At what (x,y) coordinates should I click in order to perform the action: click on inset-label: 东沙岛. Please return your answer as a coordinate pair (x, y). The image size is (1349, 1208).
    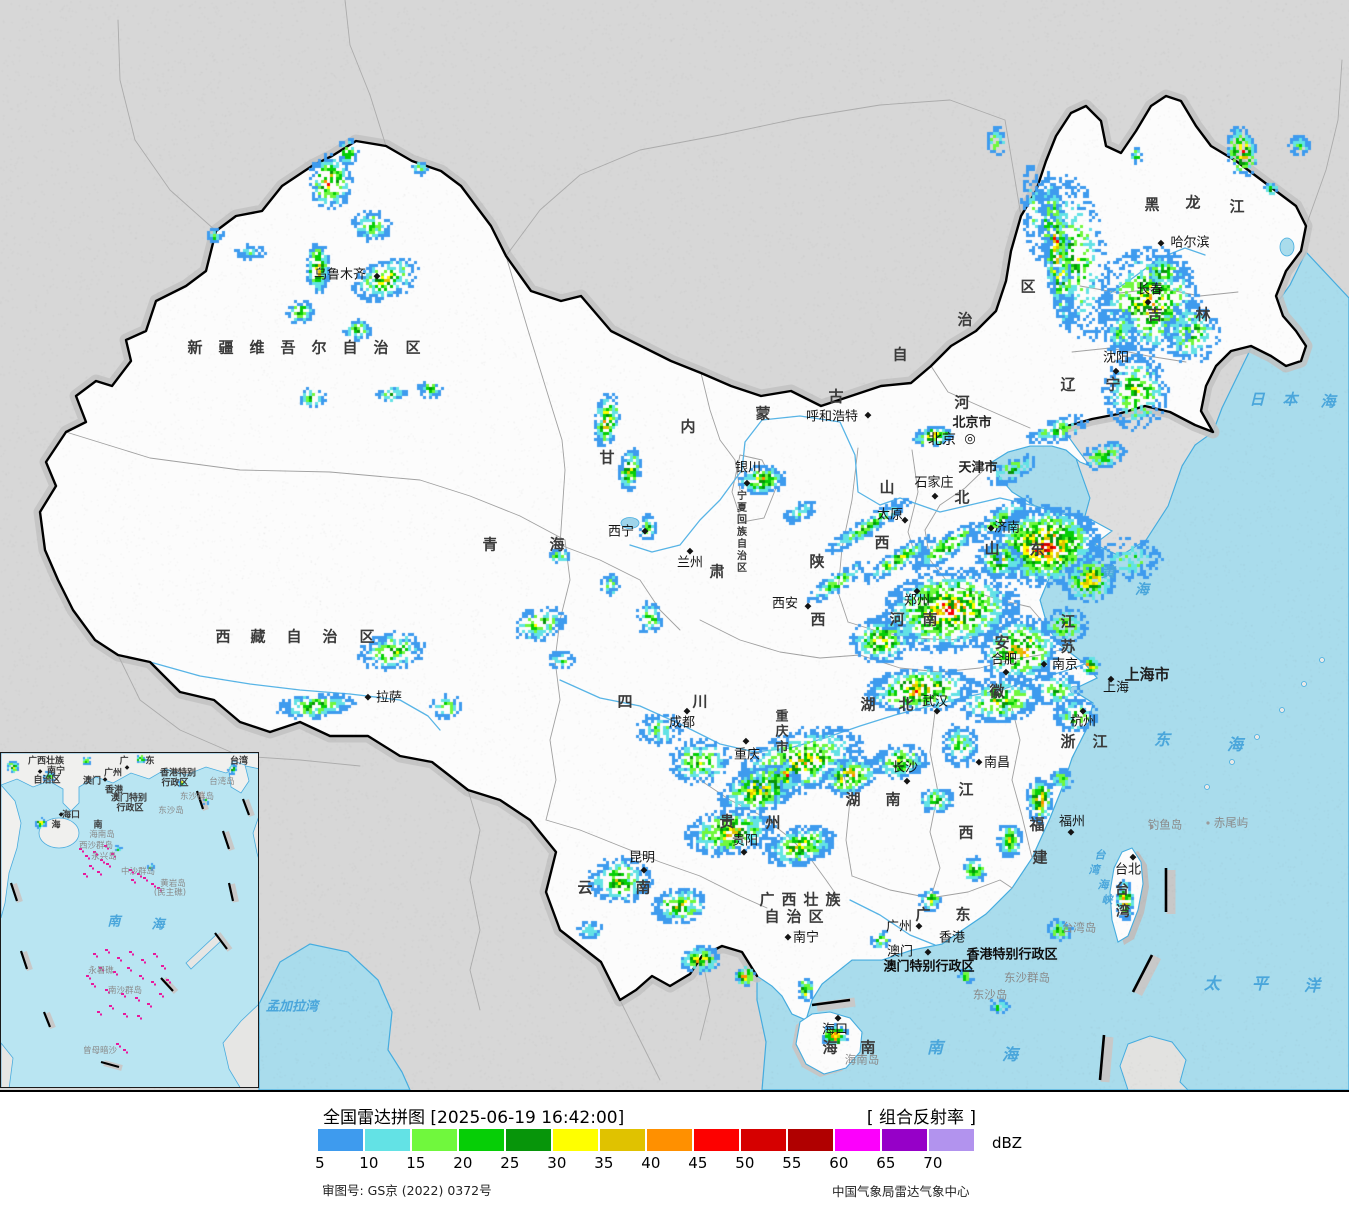
    Looking at the image, I should click on (171, 810).